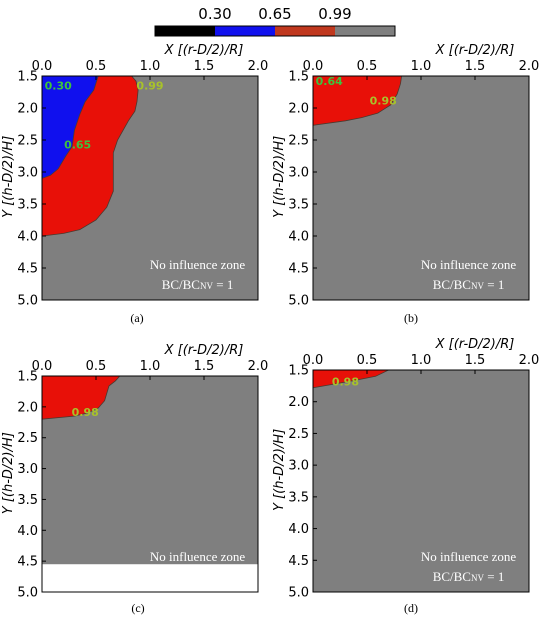  I want to click on contour-value-label: 0.64, so click(329, 81).